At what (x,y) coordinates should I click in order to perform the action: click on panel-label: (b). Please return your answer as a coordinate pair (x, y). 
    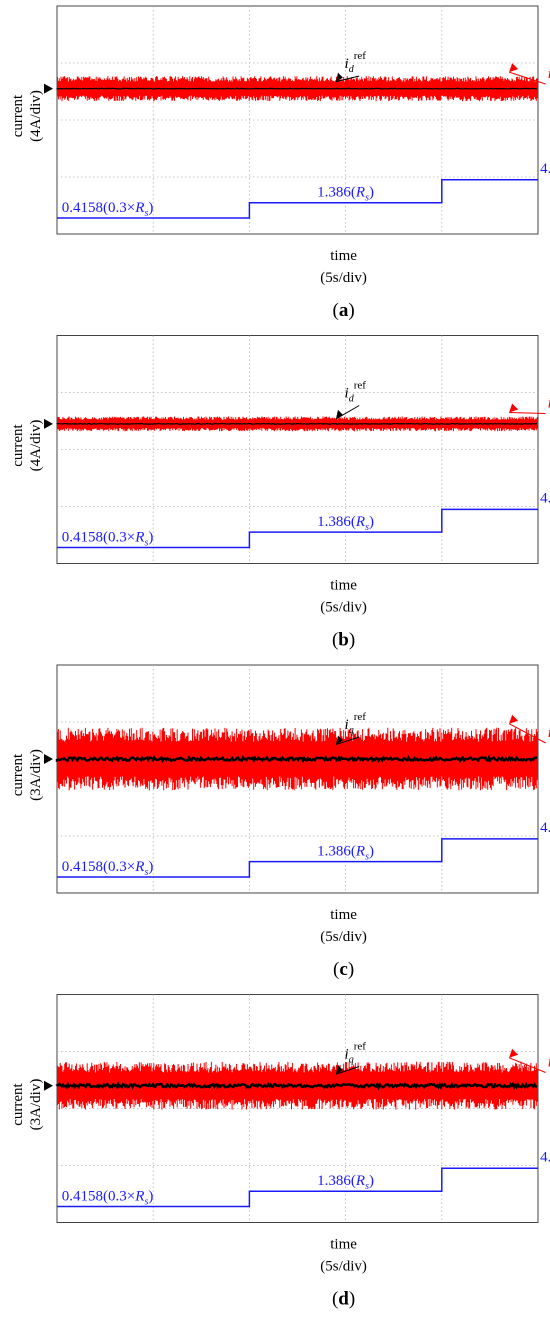
    Looking at the image, I should click on (343, 640).